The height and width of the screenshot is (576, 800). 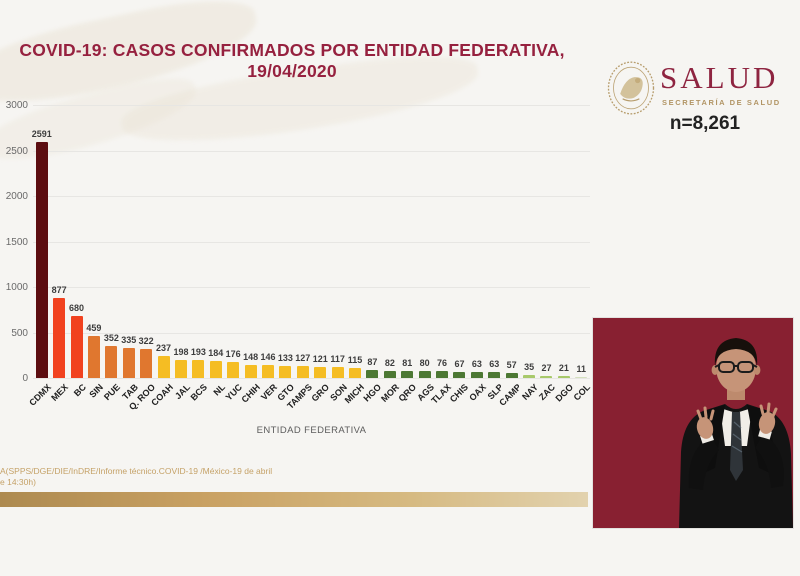 What do you see at coordinates (41, 134) in the screenshot?
I see `bar-value-label: 2591` at bounding box center [41, 134].